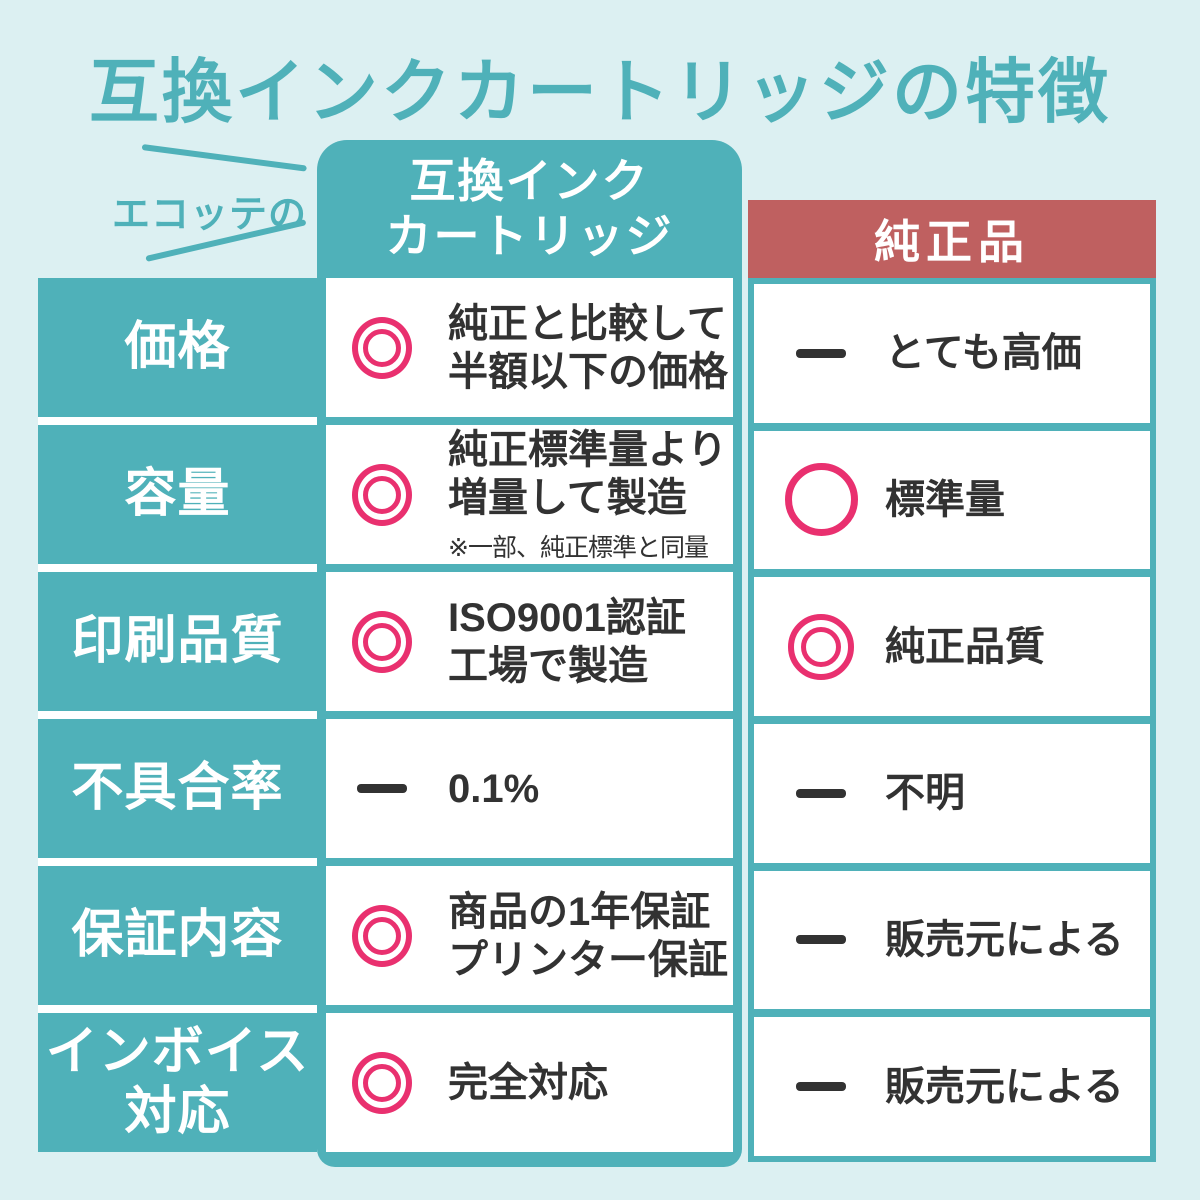 This screenshot has height=1200, width=1200. What do you see at coordinates (529, 180) in the screenshot?
I see `compat-header-line1: 互換インク` at bounding box center [529, 180].